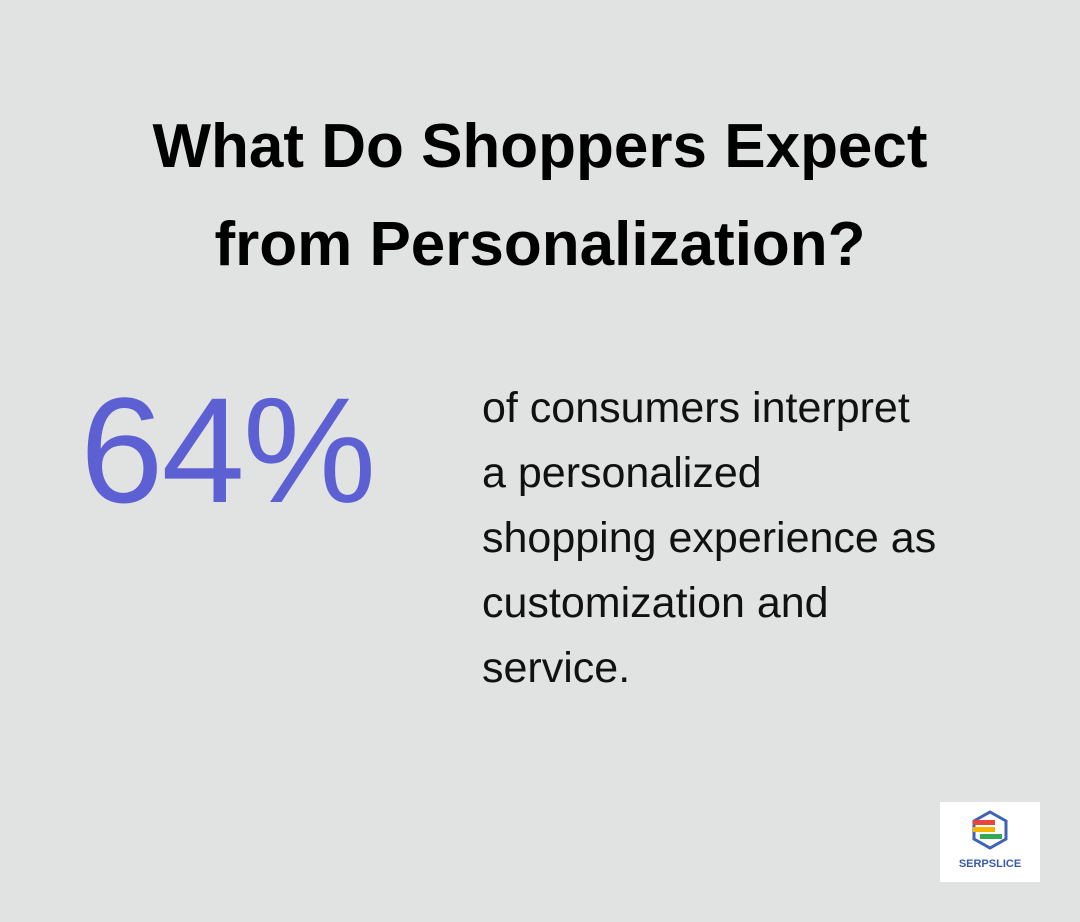  I want to click on logo-icon, so click(990, 830).